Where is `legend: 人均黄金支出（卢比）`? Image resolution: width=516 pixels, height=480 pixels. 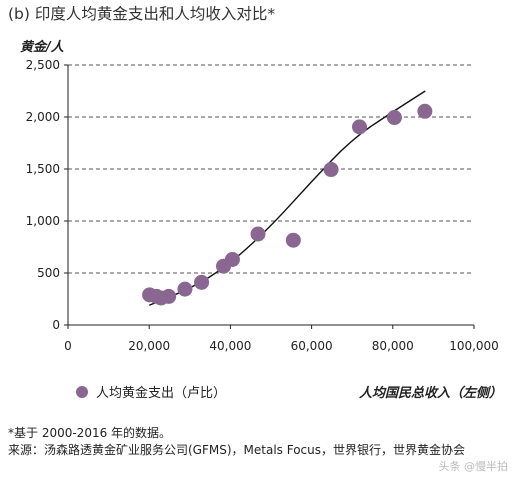 legend: 人均黄金支出（卢比） is located at coordinates (151, 391).